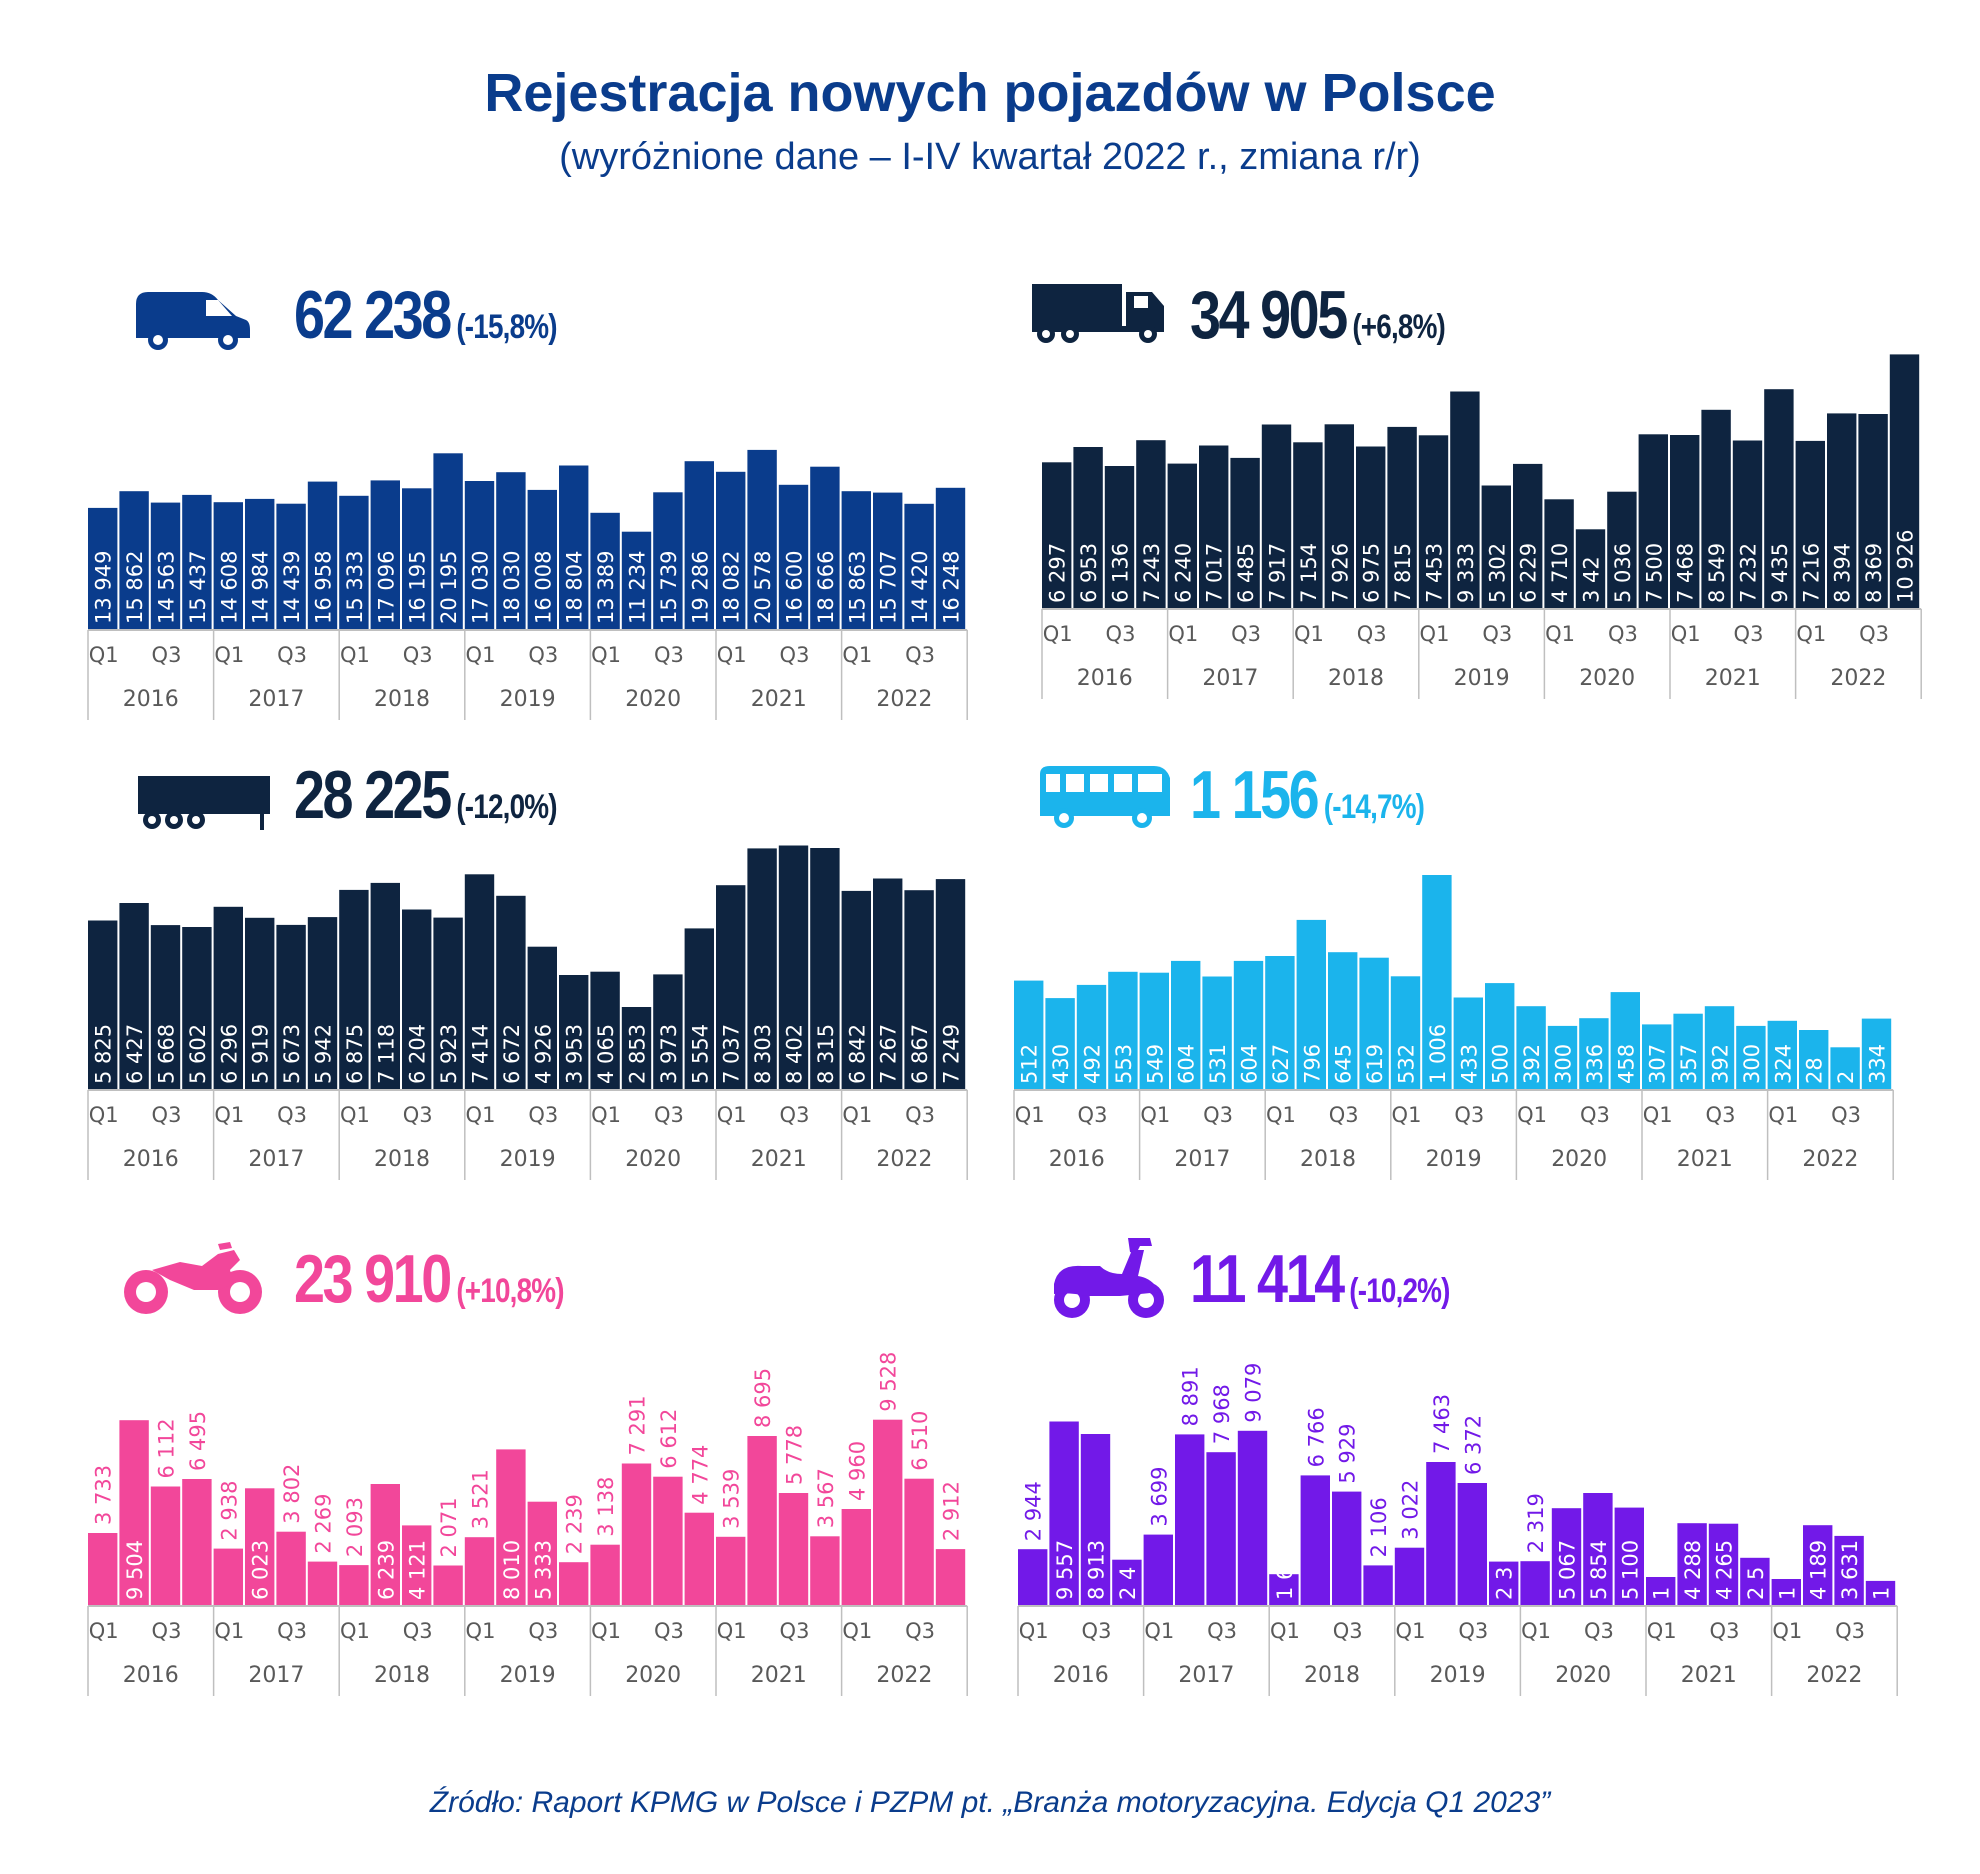  What do you see at coordinates (1834, 1675) in the screenshot?
I see `scooter-year-label: 2022` at bounding box center [1834, 1675].